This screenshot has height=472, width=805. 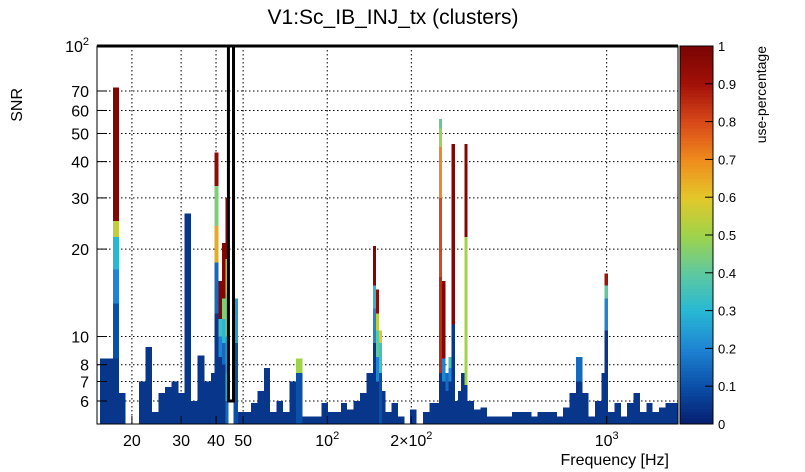 I want to click on x-axis-label: Frequency [Hz], so click(x=615, y=460).